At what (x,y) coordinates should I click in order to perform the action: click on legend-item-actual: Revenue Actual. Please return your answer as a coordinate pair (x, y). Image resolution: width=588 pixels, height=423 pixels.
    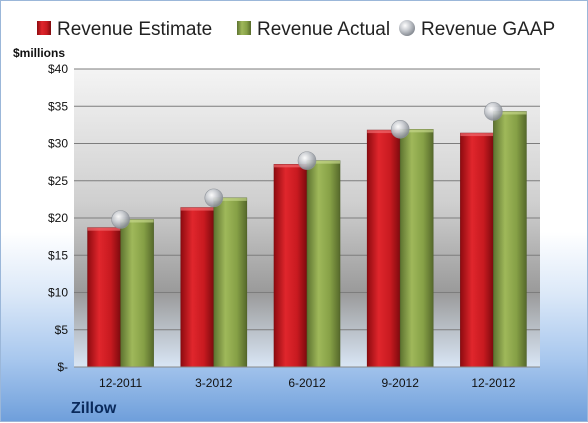
    Looking at the image, I should click on (313, 29).